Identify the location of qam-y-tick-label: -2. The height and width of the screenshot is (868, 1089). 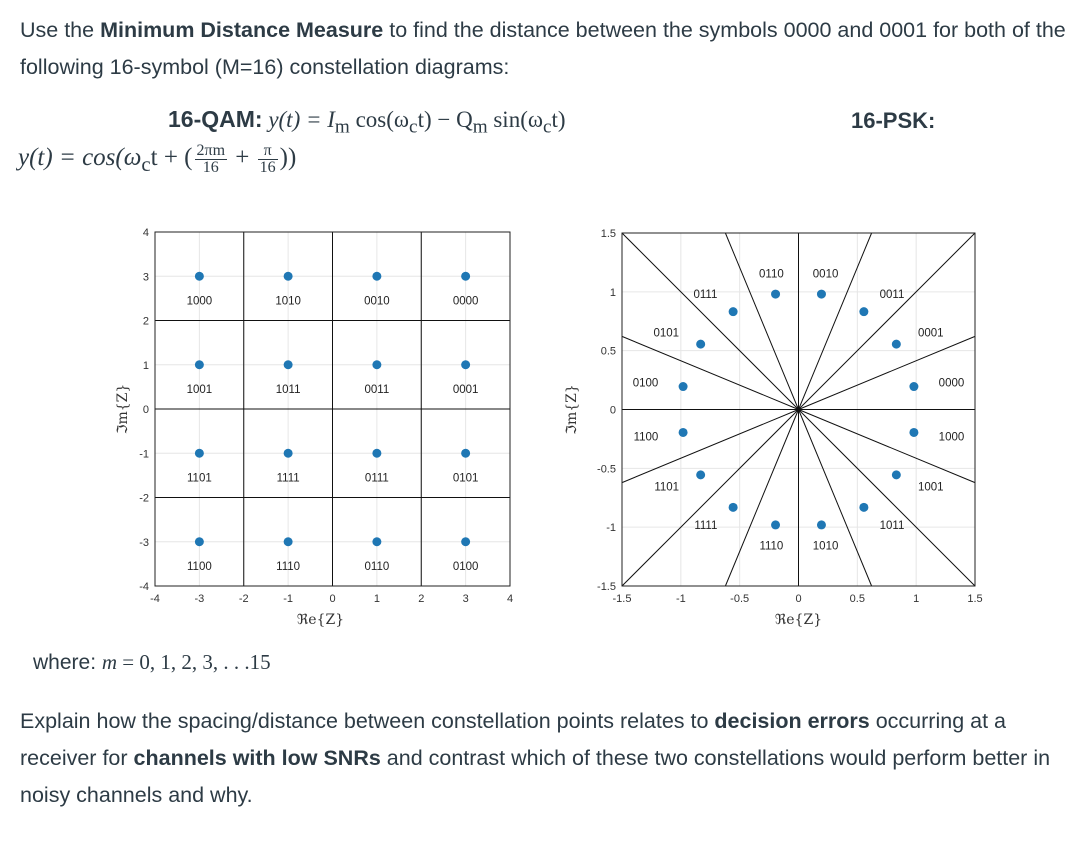
(144, 499).